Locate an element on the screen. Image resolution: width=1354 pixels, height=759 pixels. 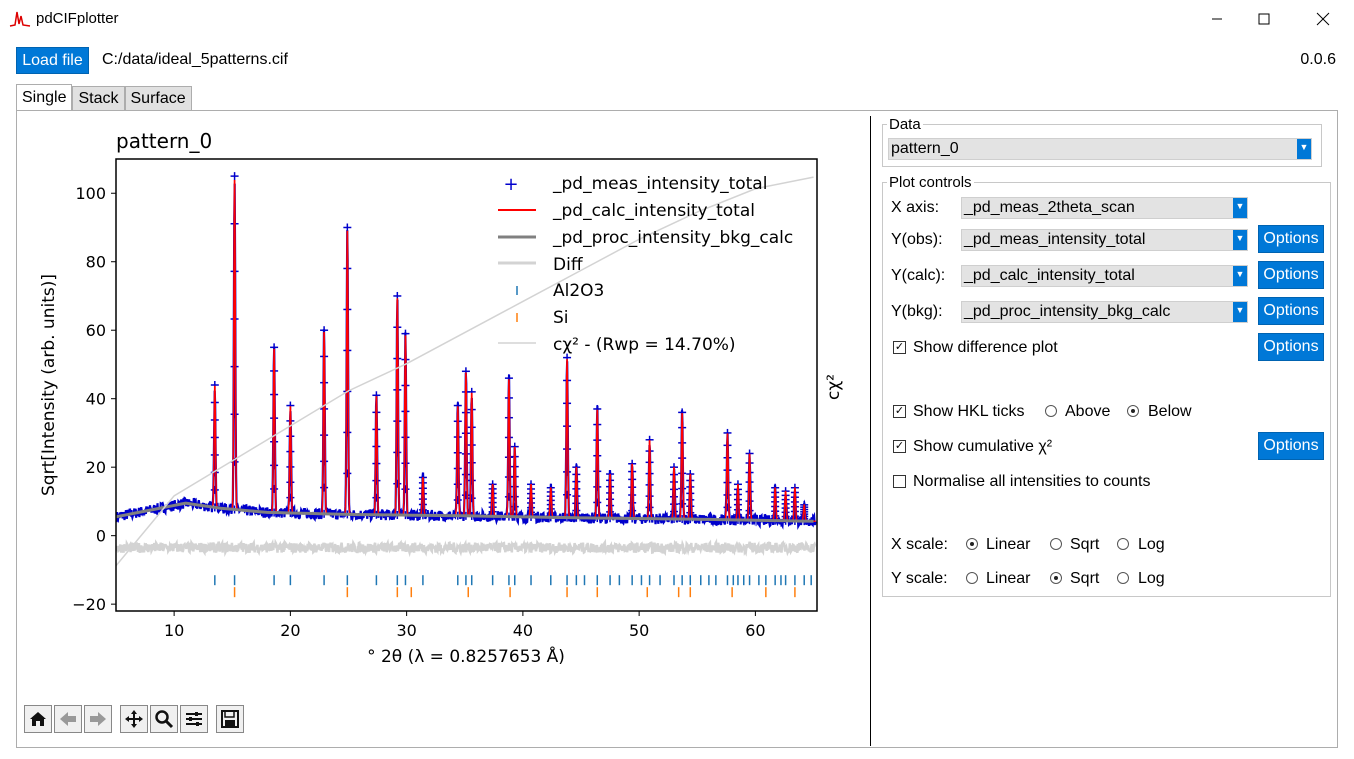
show-diff-checkbox: ✓ is located at coordinates (899, 347).